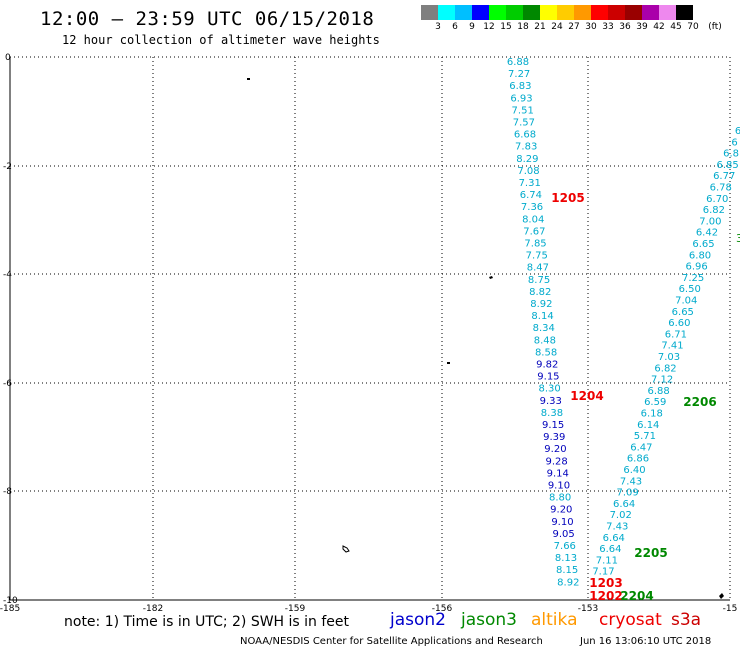 Image resolution: width=740 pixels, height=650 pixels. What do you see at coordinates (715, 27) in the screenshot?
I see `scale-unit: (ft)` at bounding box center [715, 27].